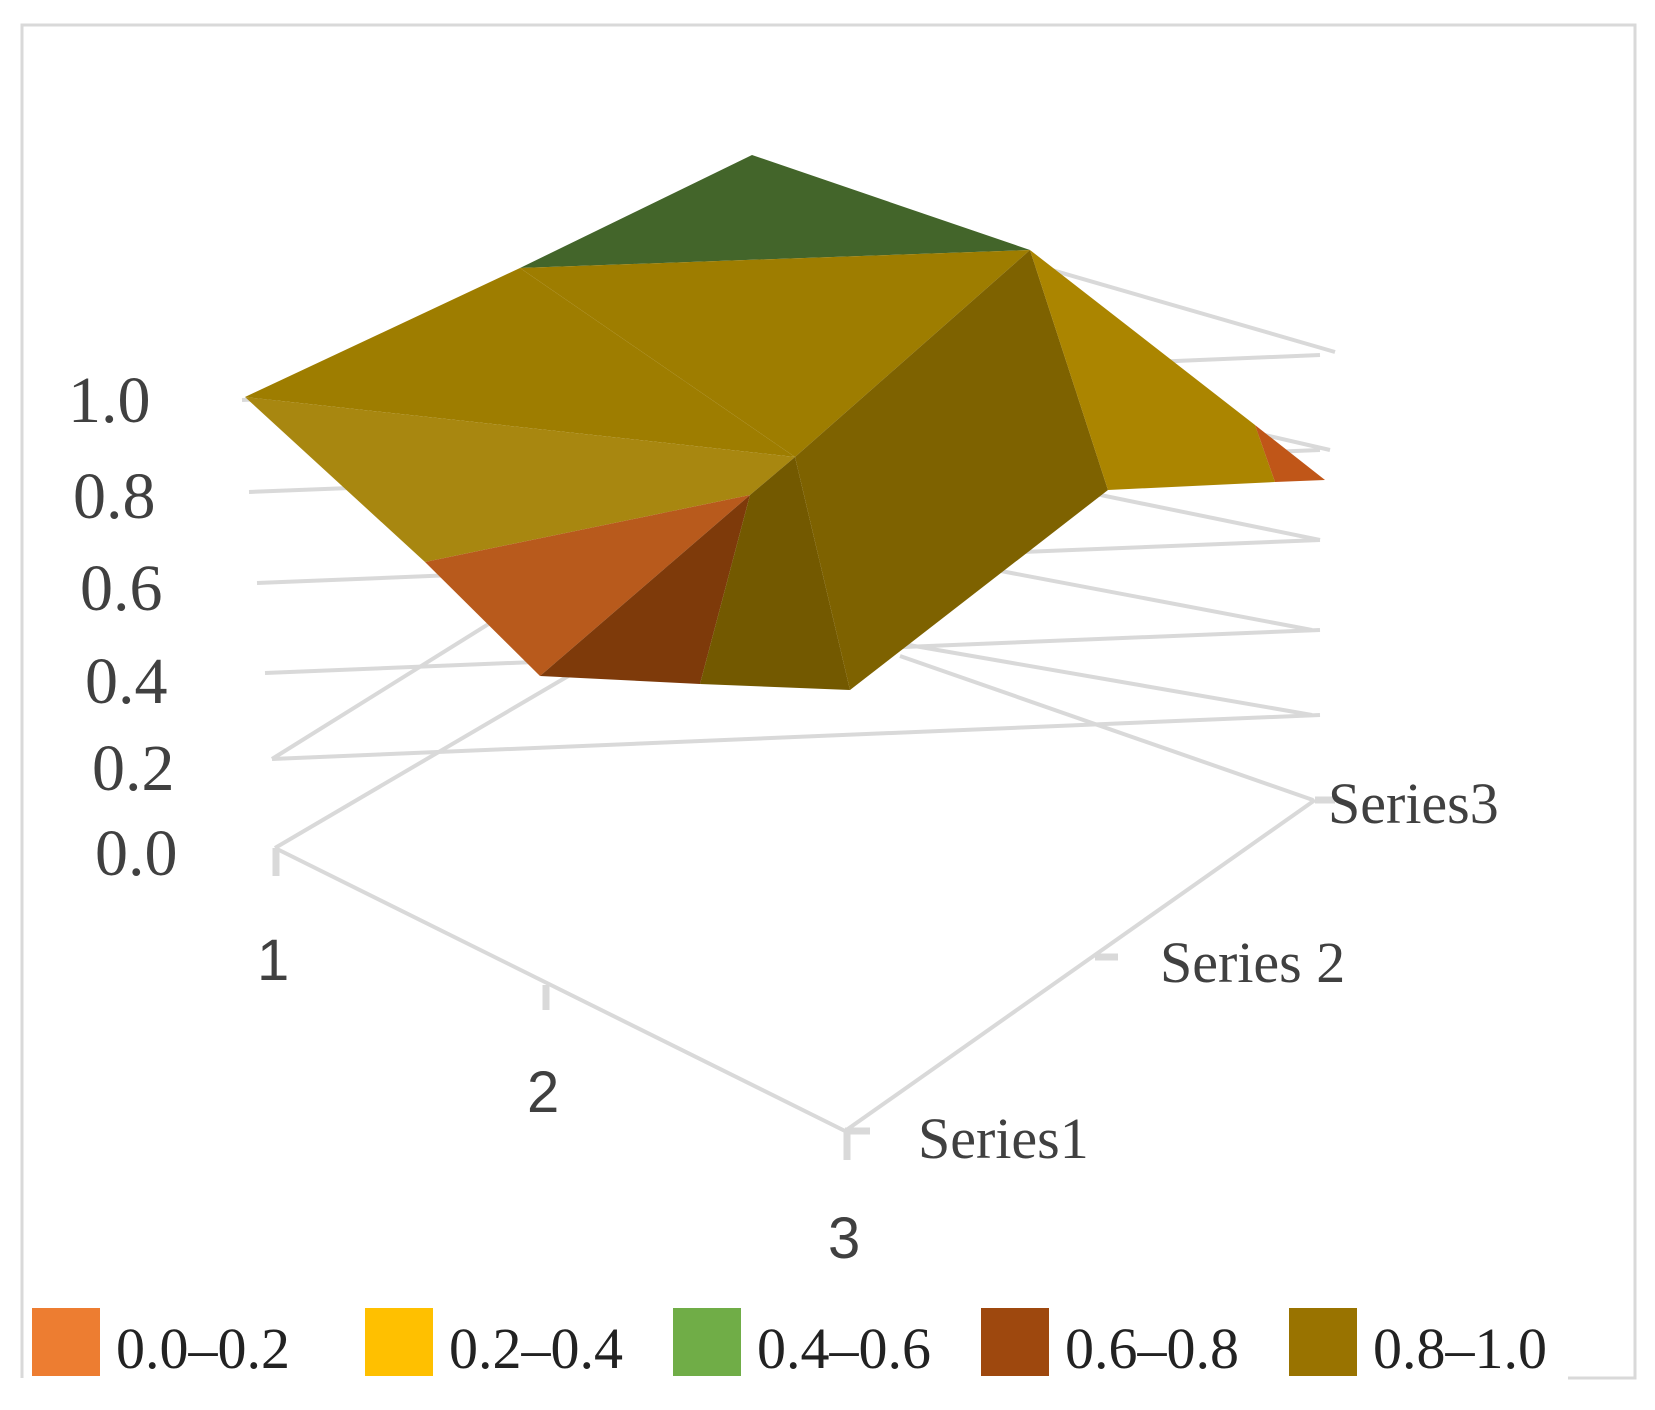 The height and width of the screenshot is (1410, 1655). Describe the element at coordinates (133, 768) in the screenshot. I see `z-tick-label: 0.2` at that location.